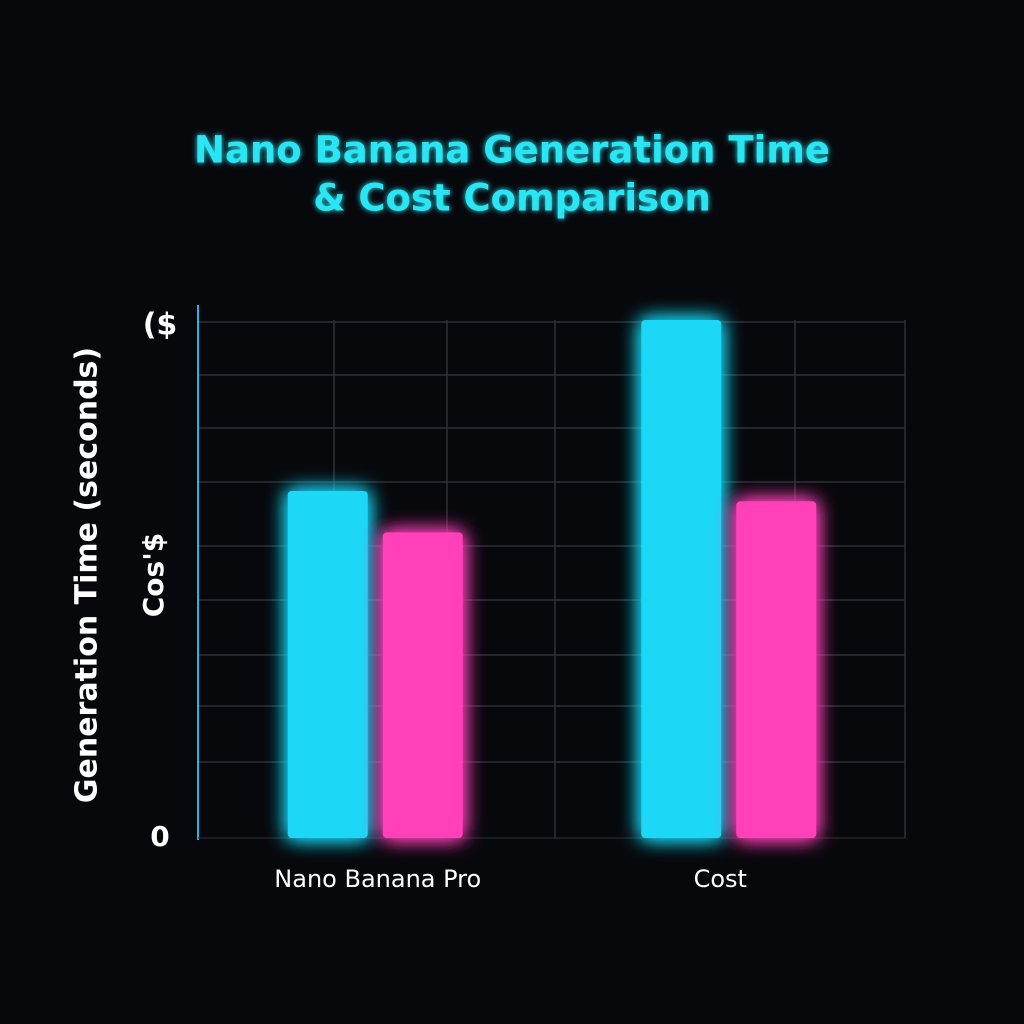  What do you see at coordinates (159, 836) in the screenshot?
I see `y-tick-label: 0` at bounding box center [159, 836].